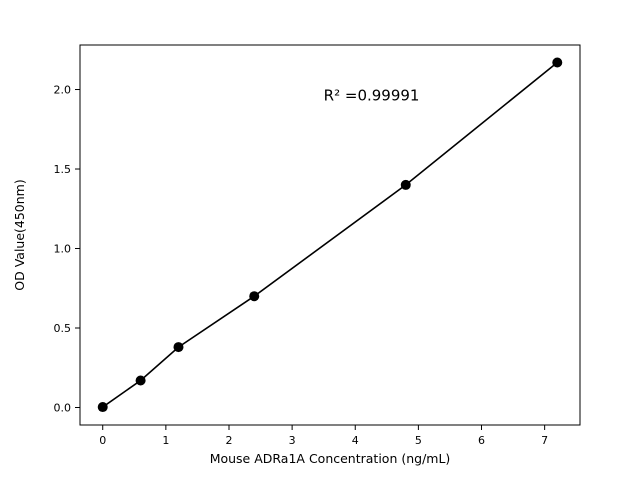  Describe the element at coordinates (418, 440) in the screenshot. I see `x-tick-label: 5` at that location.